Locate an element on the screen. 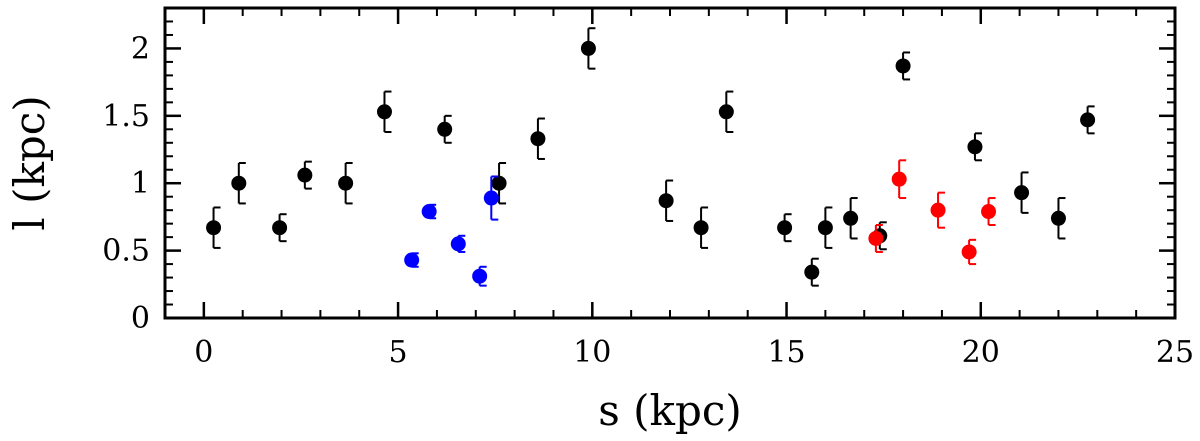 The height and width of the screenshot is (441, 1200). x-tick-label: 20 is located at coordinates (981, 352).